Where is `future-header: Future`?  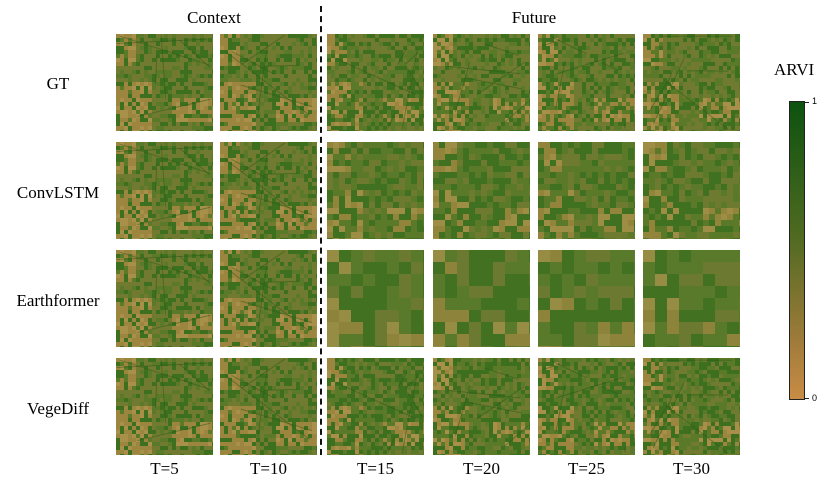
future-header: Future is located at coordinates (534, 17).